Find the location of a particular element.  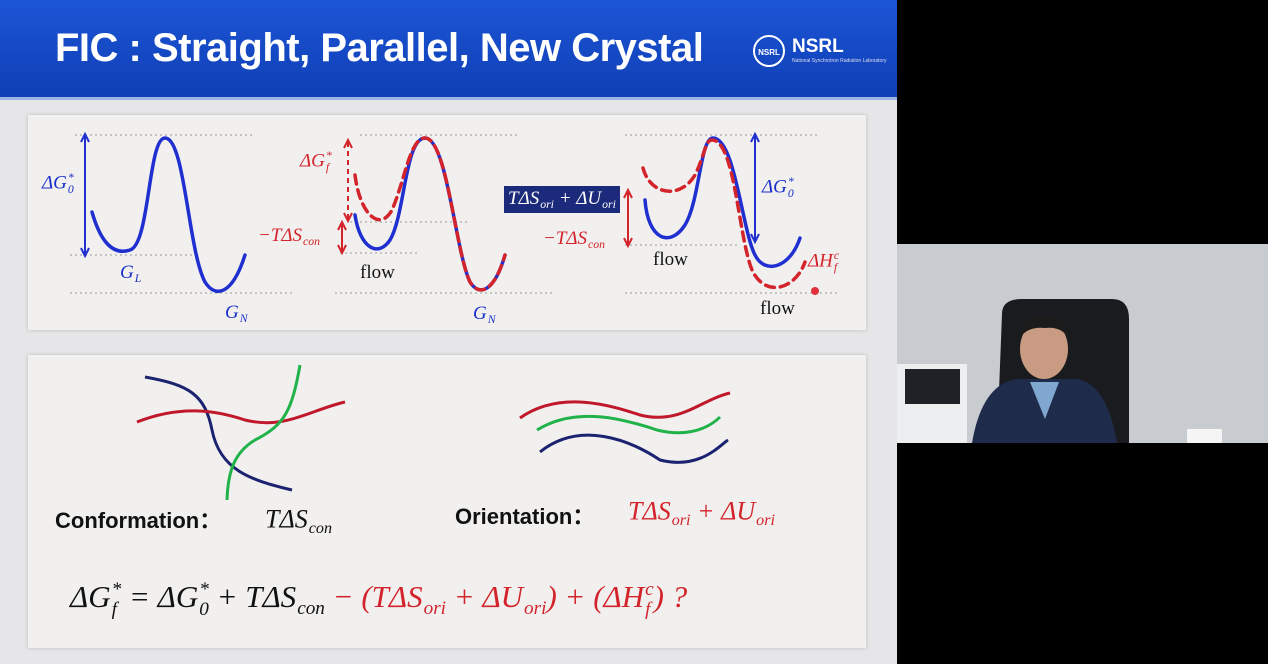

label: ΔH c f is located at coordinates (824, 262).